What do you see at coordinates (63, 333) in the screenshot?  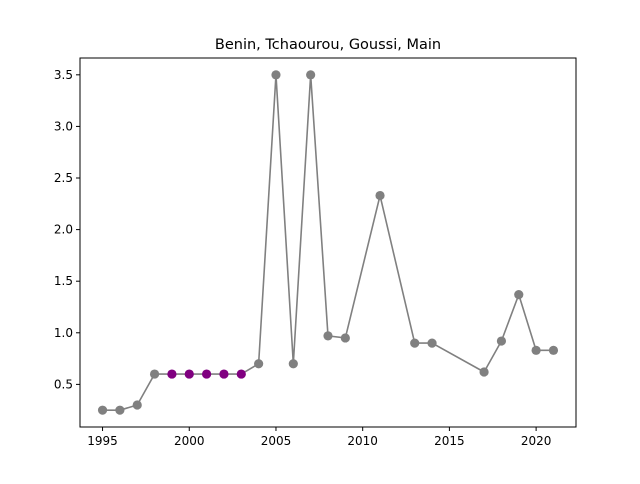 I see `y-tick-label: 1.0` at bounding box center [63, 333].